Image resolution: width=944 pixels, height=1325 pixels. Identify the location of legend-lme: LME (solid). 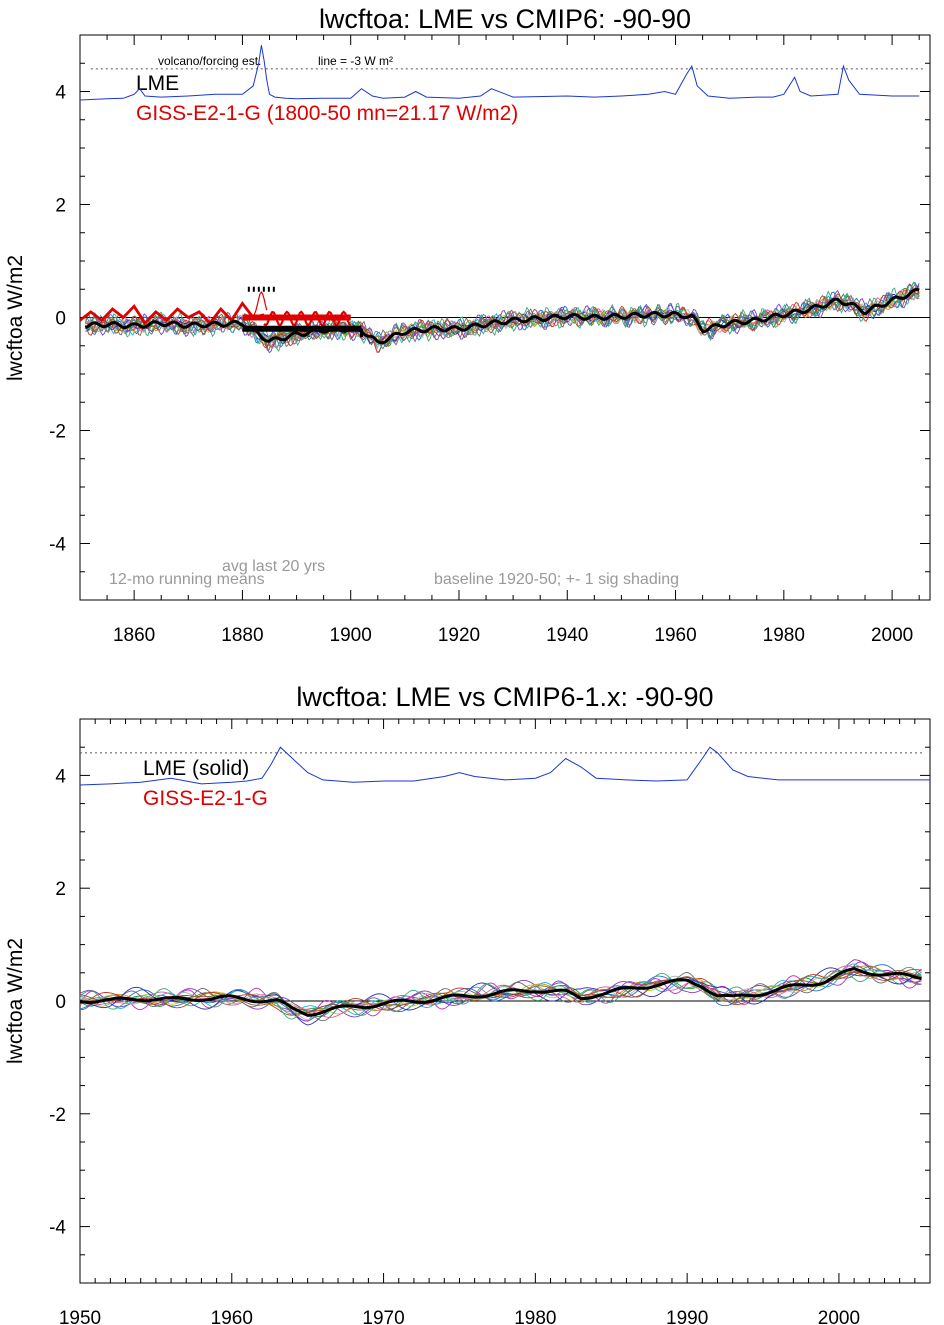
(196, 768).